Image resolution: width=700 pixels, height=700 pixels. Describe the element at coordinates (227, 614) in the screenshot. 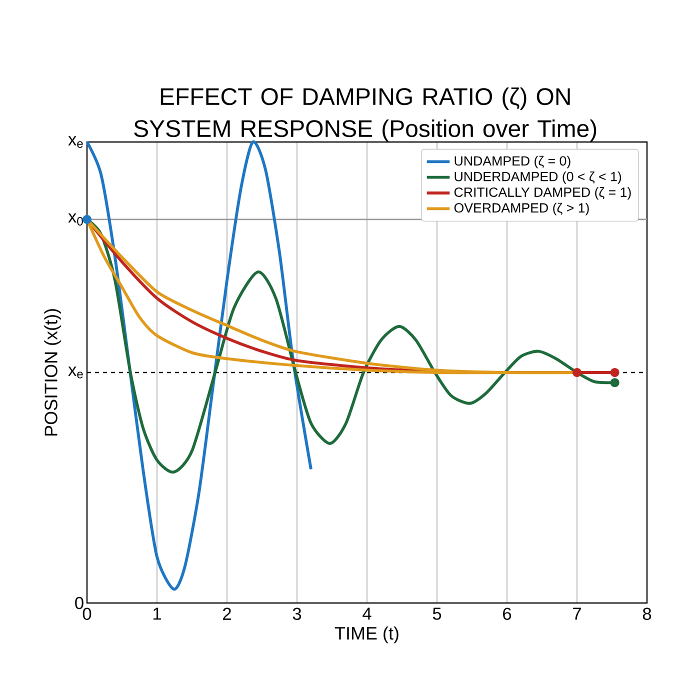

I see `x-tick-label: 2` at that location.